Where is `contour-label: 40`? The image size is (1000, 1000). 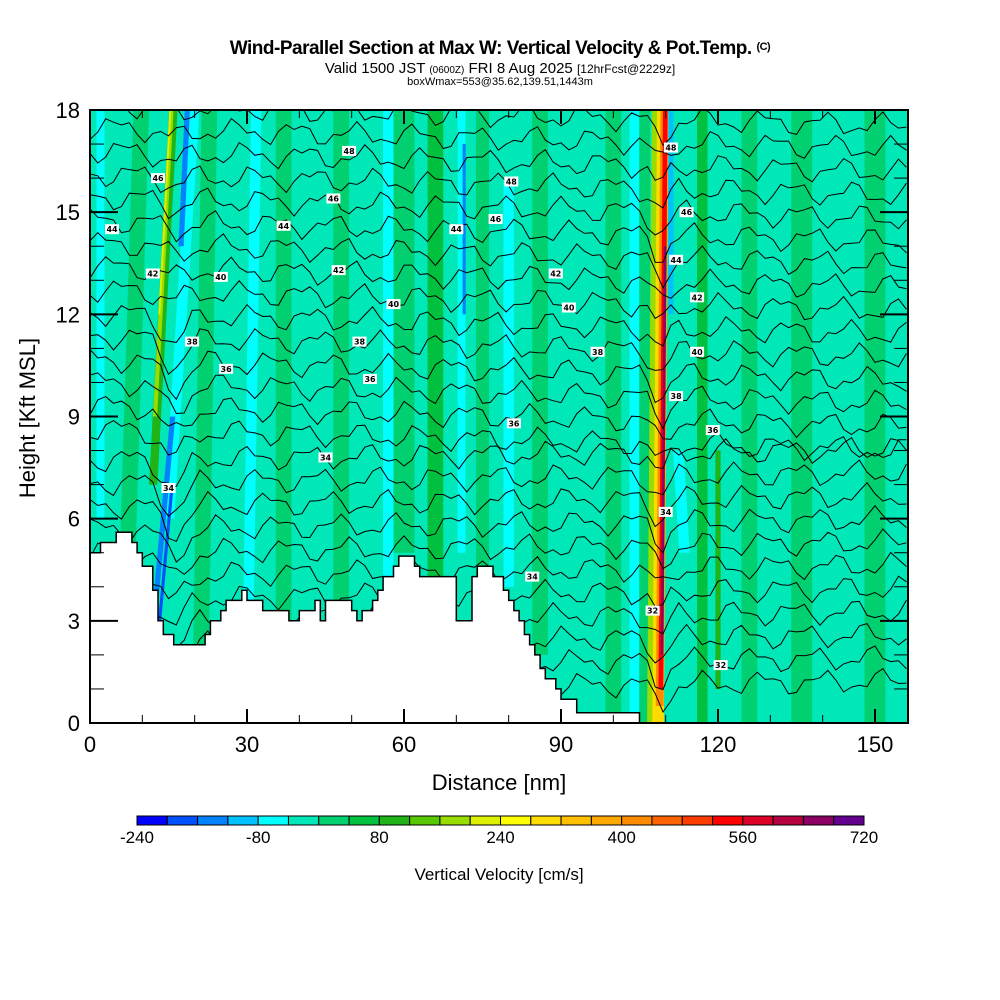 contour-label: 40 is located at coordinates (220, 276).